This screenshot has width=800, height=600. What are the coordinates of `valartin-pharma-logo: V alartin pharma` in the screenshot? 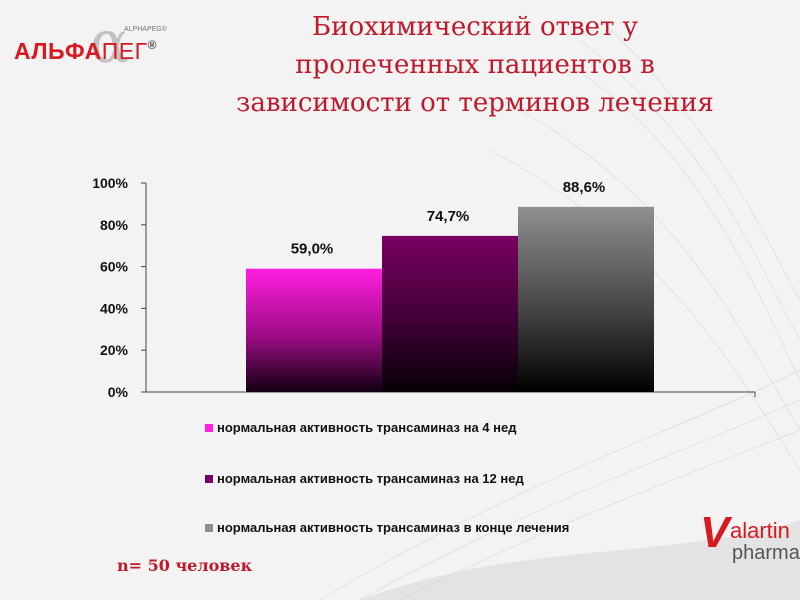 It's located at (750, 540).